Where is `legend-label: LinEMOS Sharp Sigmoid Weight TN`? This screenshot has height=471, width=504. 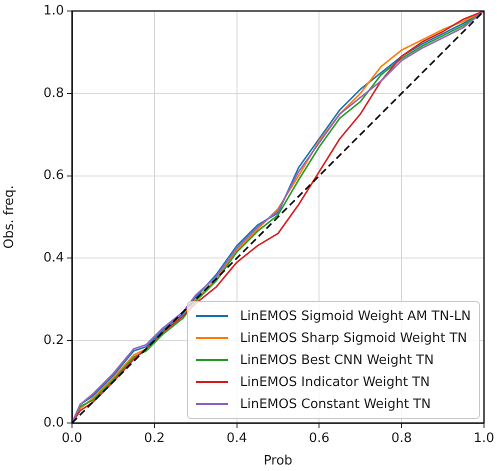
legend-label: LinEMOS Sharp Sigmoid Weight TN is located at coordinates (354, 338).